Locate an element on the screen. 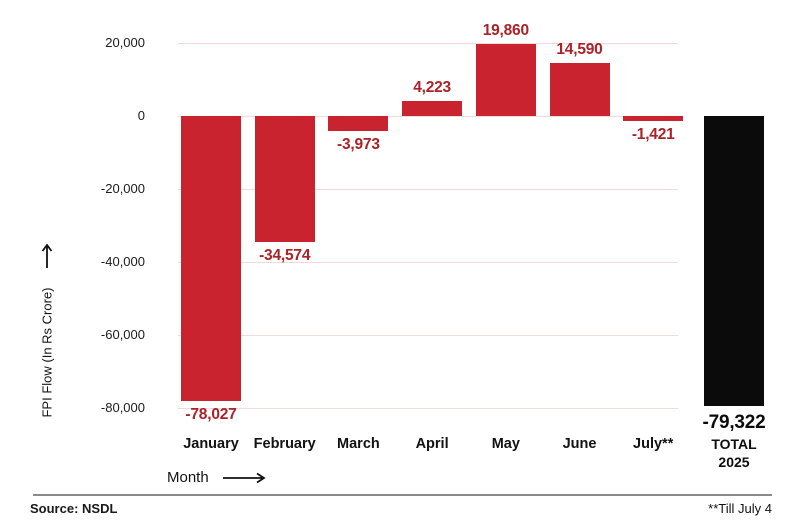  month-label-july: July** is located at coordinates (653, 444).